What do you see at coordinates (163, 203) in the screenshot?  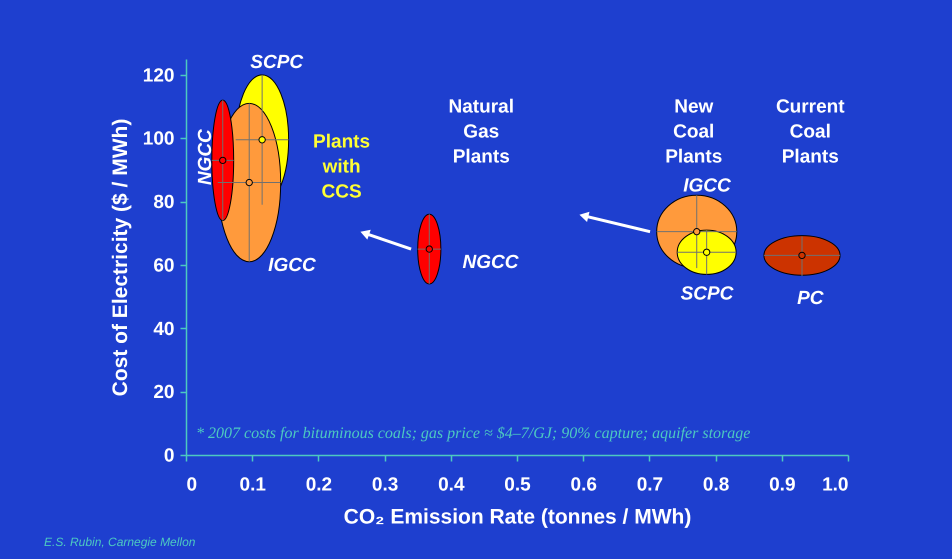 I see `y-tick-label: 80` at bounding box center [163, 203].